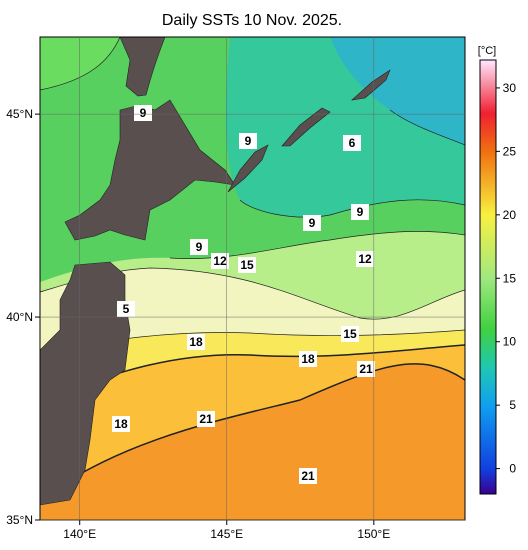 Image resolution: width=528 pixels, height=550 pixels. I want to click on title: Daily SSTs 10 Nov. 2025., so click(252, 20).